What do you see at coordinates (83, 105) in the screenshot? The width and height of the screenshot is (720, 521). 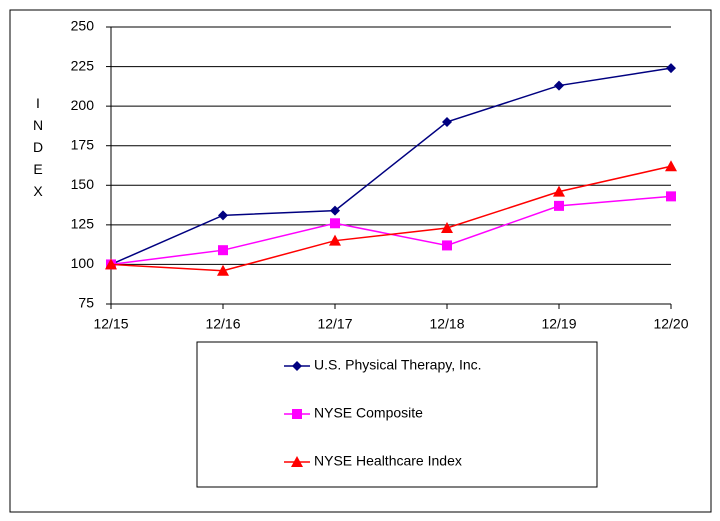 I see `y-tick-label: 200` at bounding box center [83, 105].